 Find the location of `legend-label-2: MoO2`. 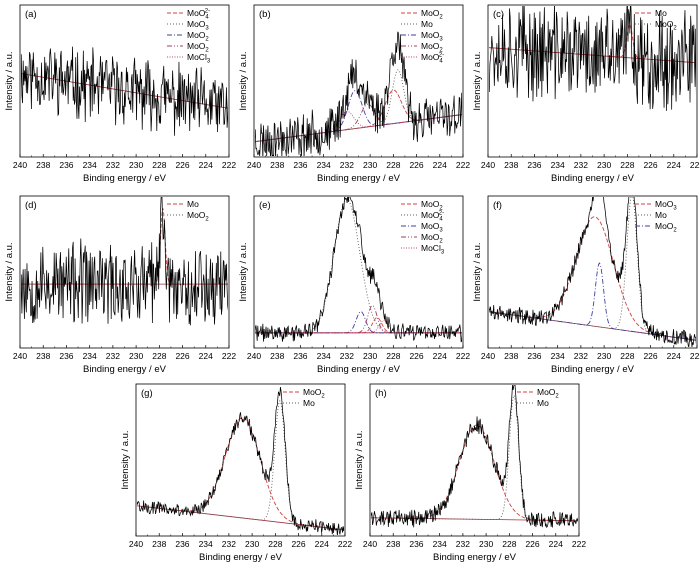

legend-label-2: MoO2 is located at coordinates (198, 36).